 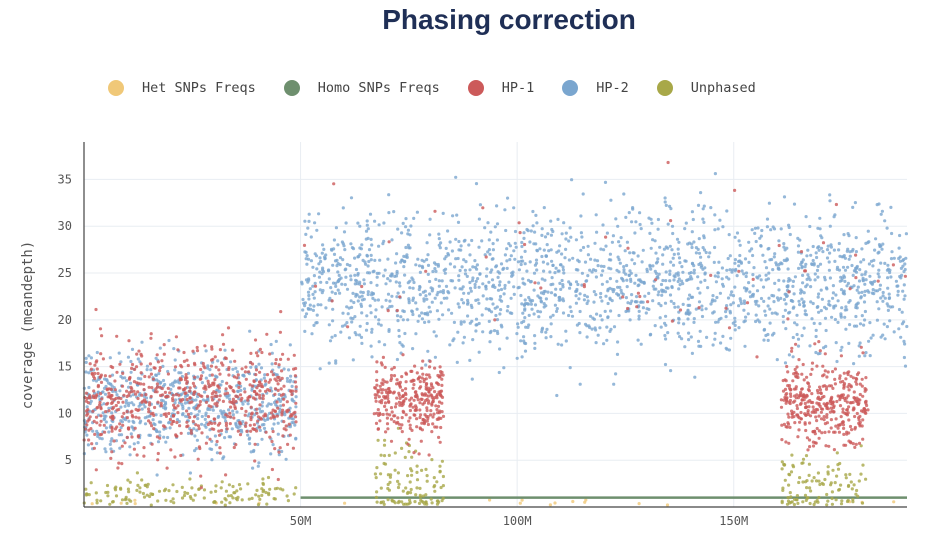 What do you see at coordinates (706, 88) in the screenshot?
I see `legend-item-unphased: Unphased` at bounding box center [706, 88].